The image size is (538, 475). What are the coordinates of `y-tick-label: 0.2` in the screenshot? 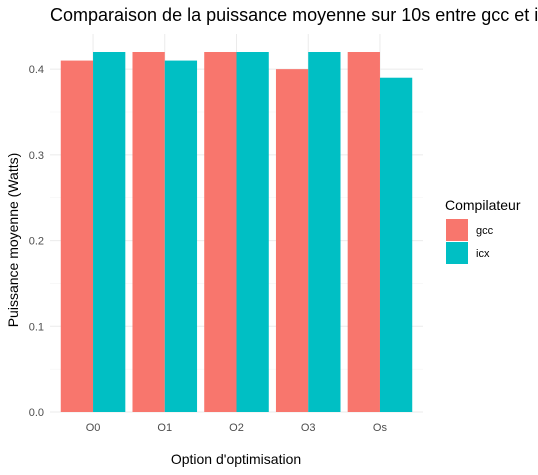 It's located at (36, 242).